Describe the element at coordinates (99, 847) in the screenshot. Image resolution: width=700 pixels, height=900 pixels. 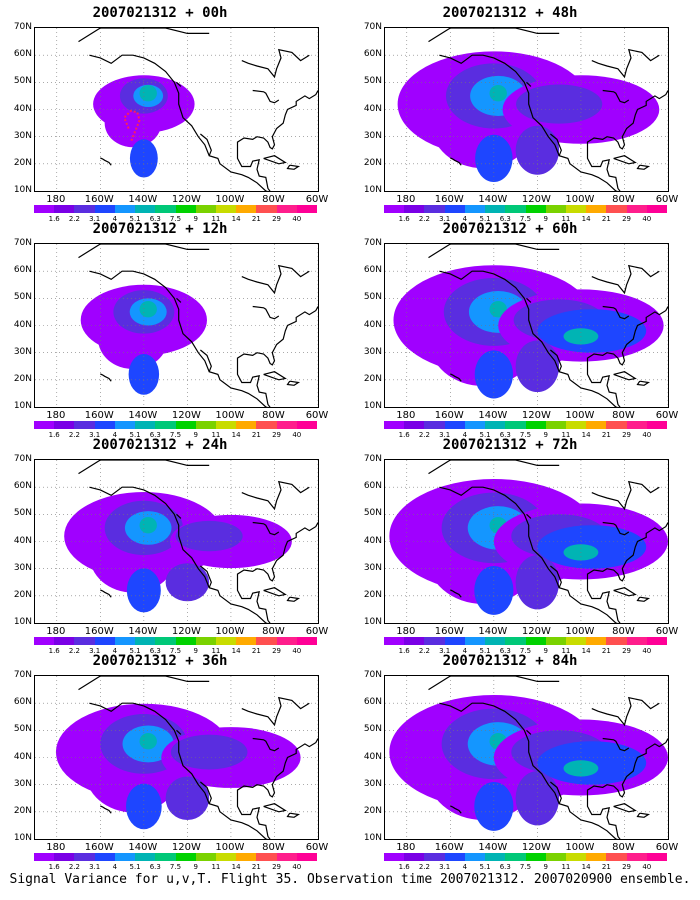
I see `lon-label: 160W` at that location.